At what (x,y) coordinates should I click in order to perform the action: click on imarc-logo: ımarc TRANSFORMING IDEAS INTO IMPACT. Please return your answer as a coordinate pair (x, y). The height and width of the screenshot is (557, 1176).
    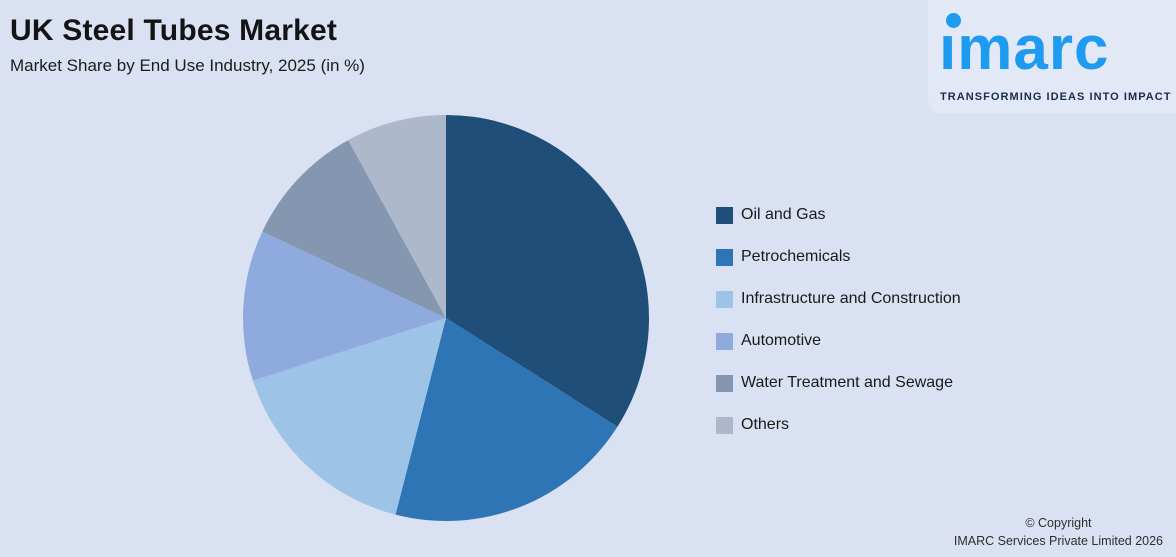
    Looking at the image, I should click on (1052, 56).